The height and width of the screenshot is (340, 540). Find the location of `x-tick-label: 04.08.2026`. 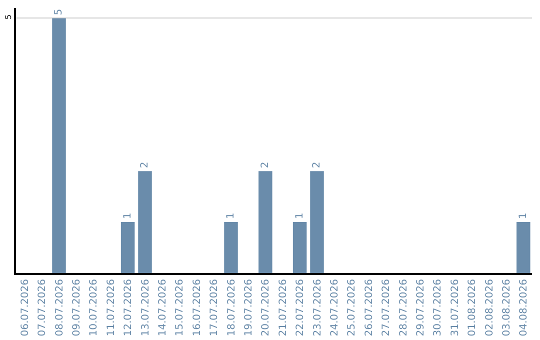

x-tick-label: 04.08.2026 is located at coordinates (524, 307).